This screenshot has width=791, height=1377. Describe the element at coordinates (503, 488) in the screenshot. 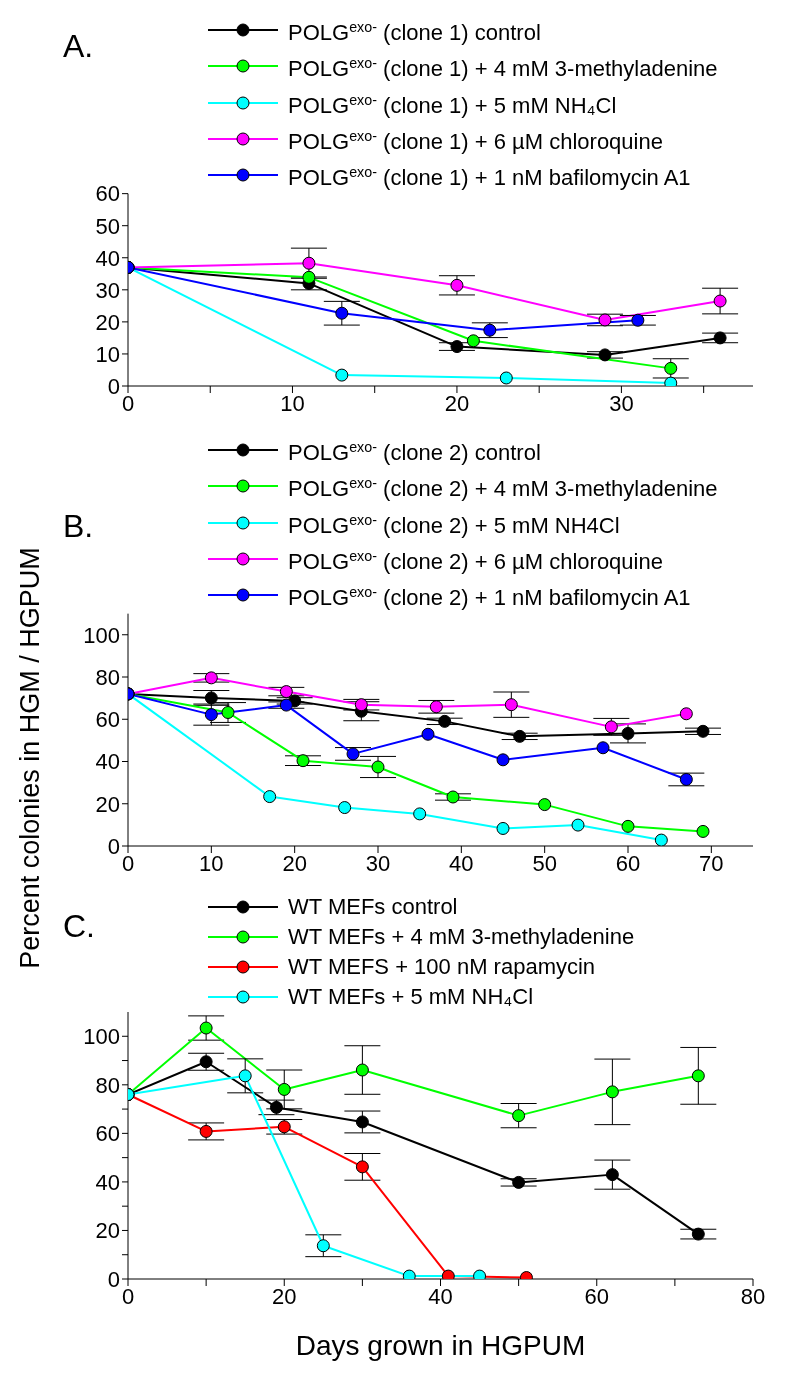

I see `legend-label: POLG$^{exo-}$ (clone 2) + 4 mM 3-methyladenine` at that location.